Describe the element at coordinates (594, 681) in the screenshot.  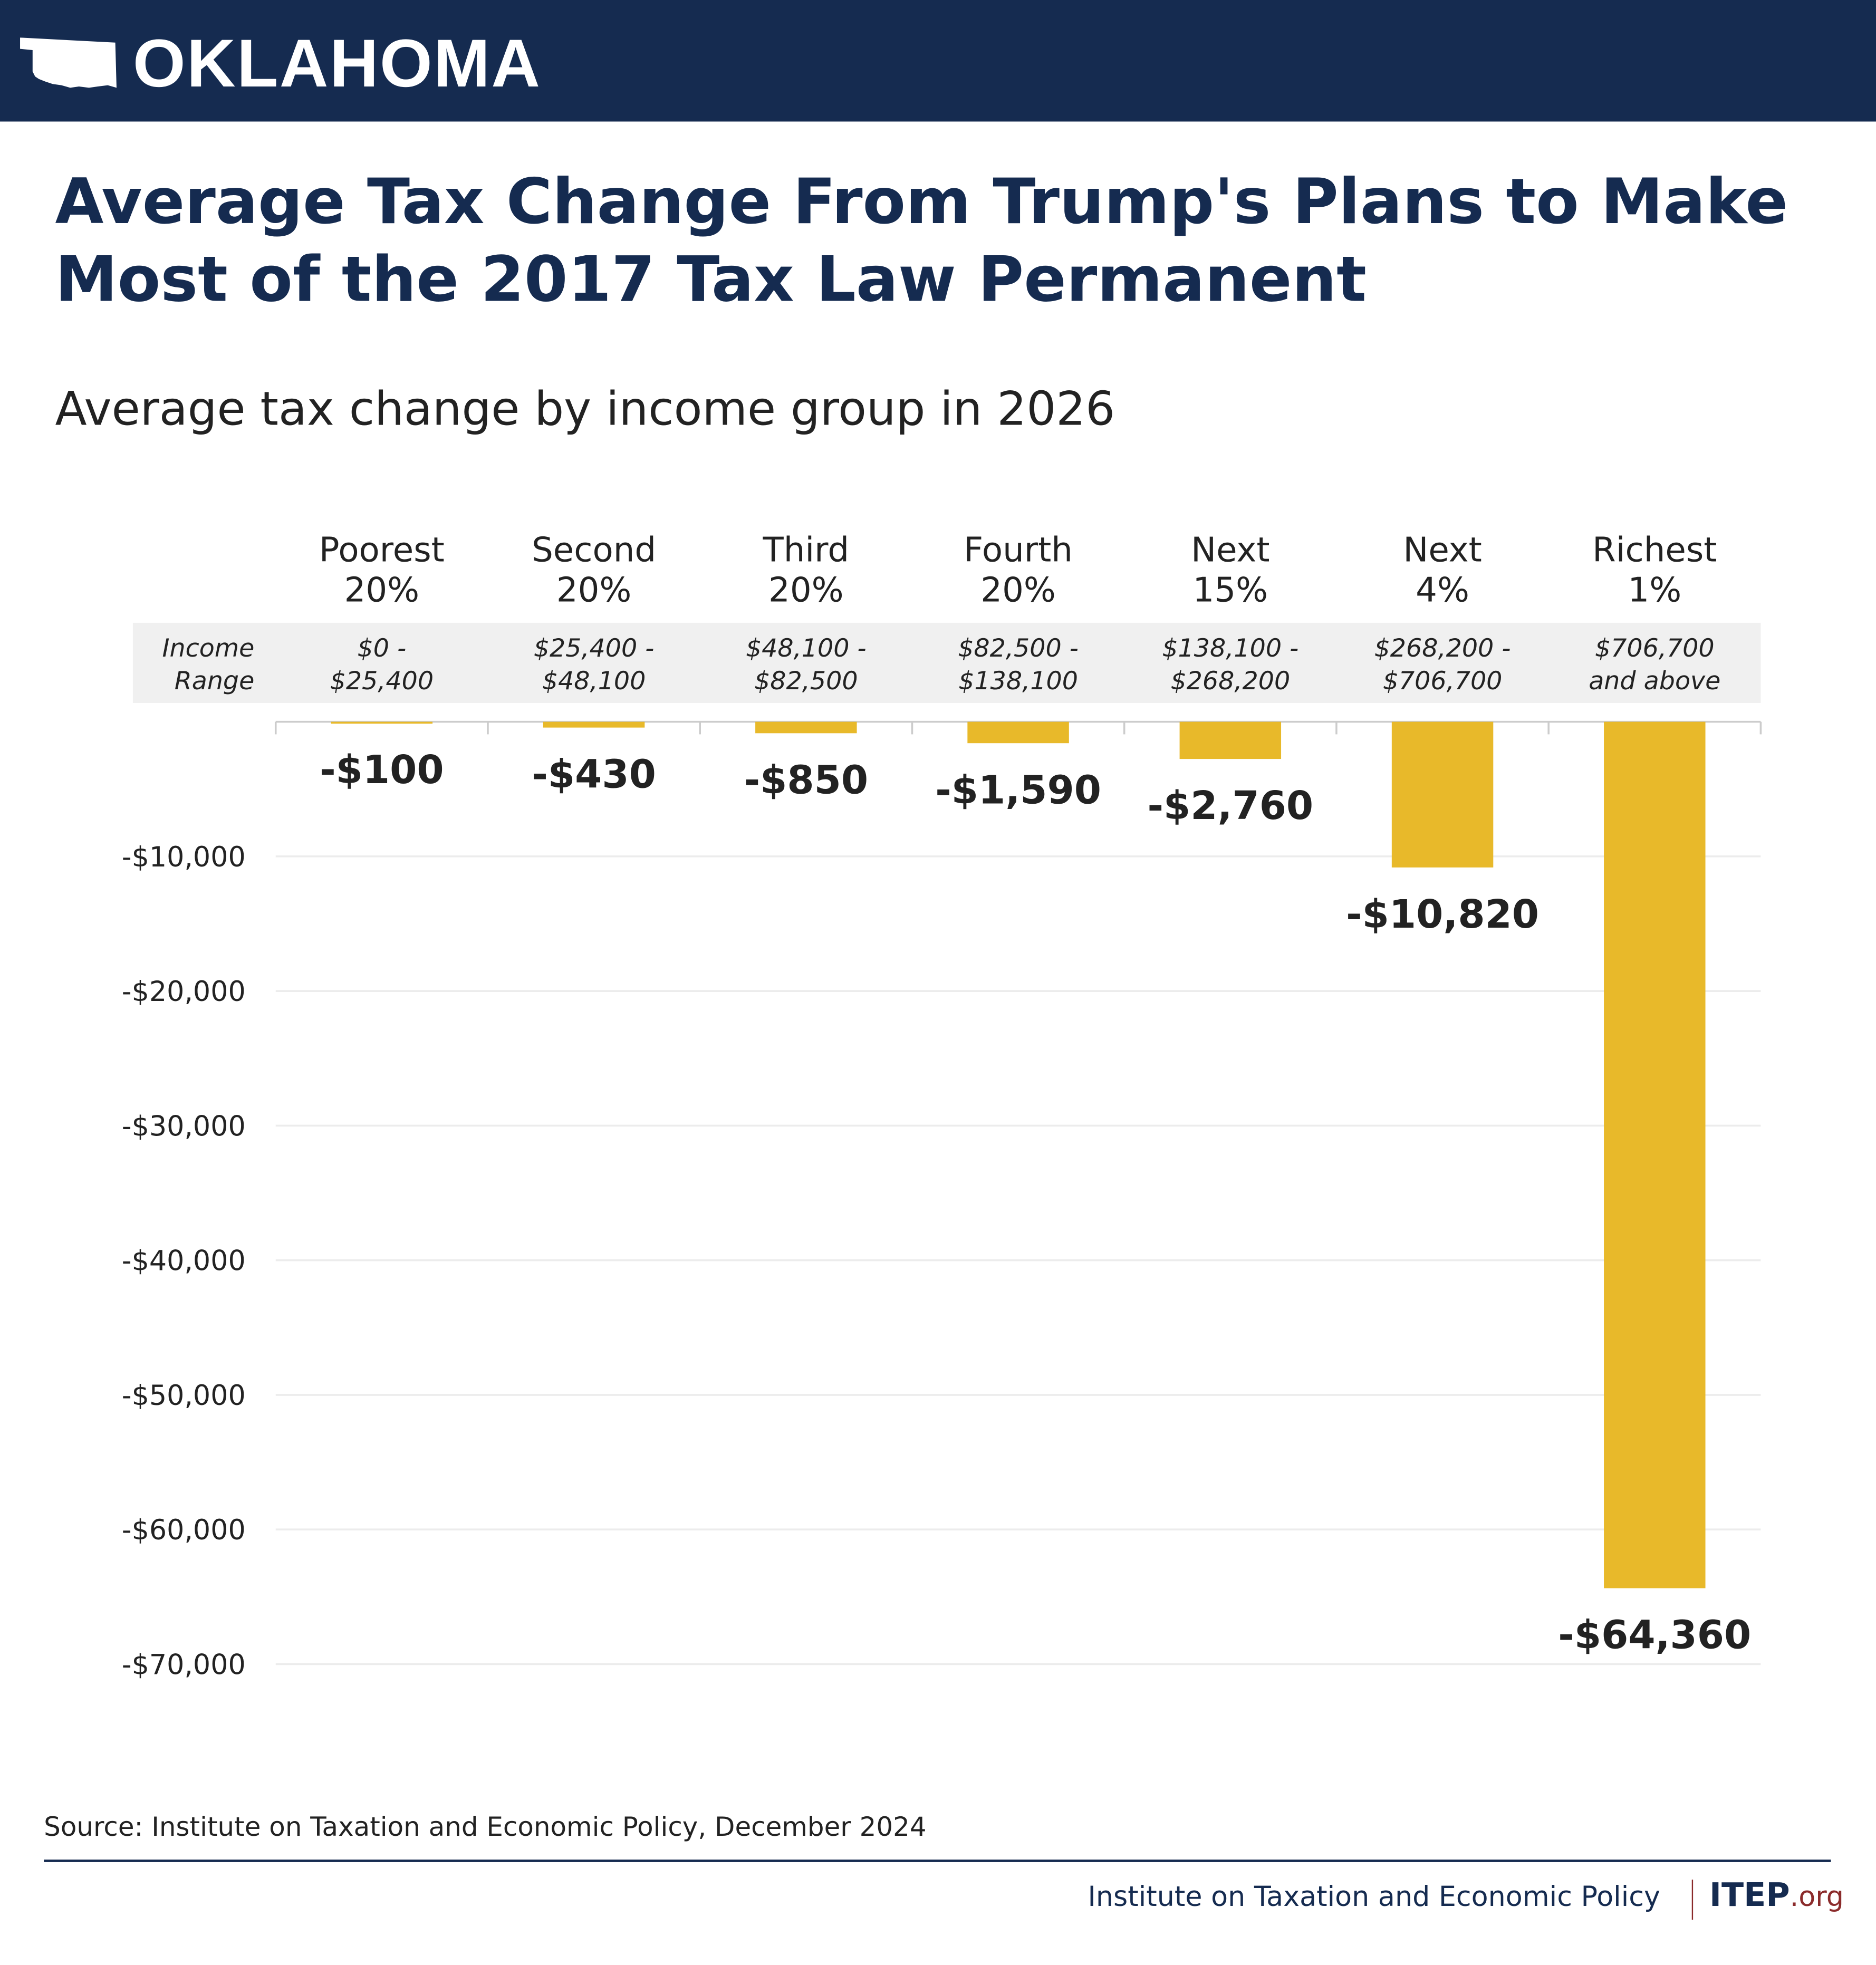
I see `income-range-value: $48,100` at that location.